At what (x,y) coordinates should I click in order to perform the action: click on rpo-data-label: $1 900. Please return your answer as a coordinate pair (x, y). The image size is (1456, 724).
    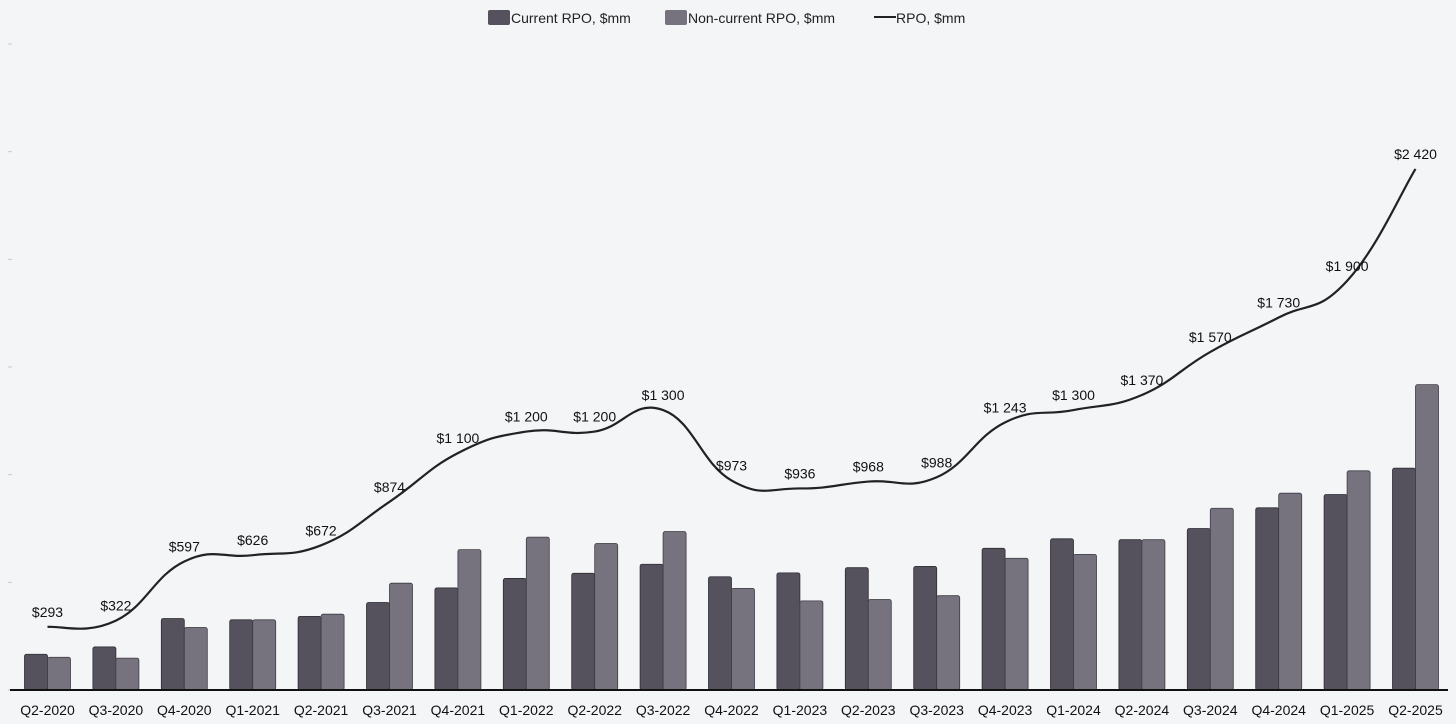
    Looking at the image, I should click on (1347, 266).